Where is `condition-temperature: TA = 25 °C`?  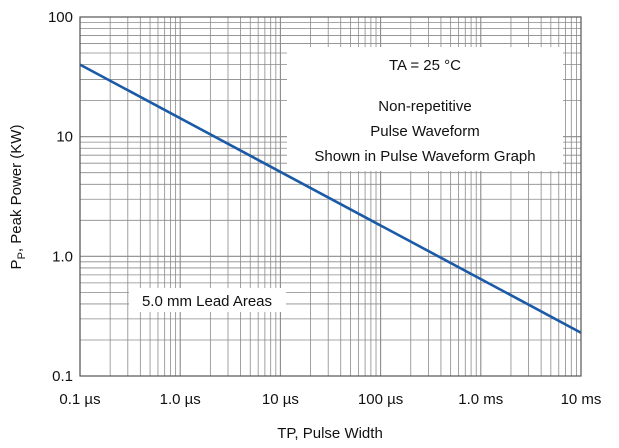 condition-temperature: TA = 25 °C is located at coordinates (425, 65).